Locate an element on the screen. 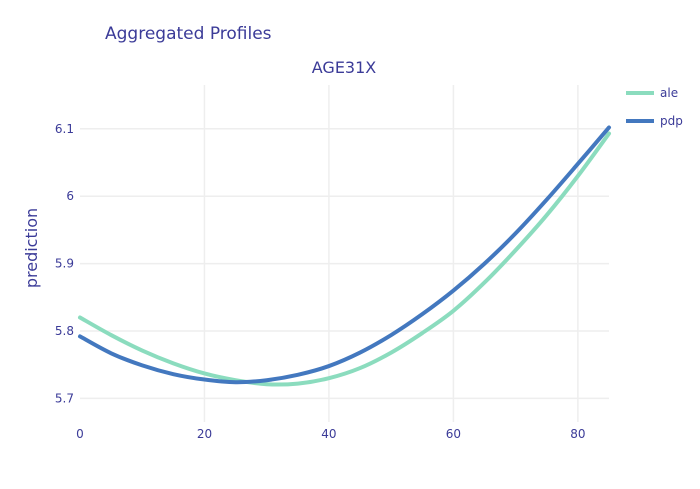 This screenshot has height=489, width=700. x-tick-label: 80 is located at coordinates (577, 434).